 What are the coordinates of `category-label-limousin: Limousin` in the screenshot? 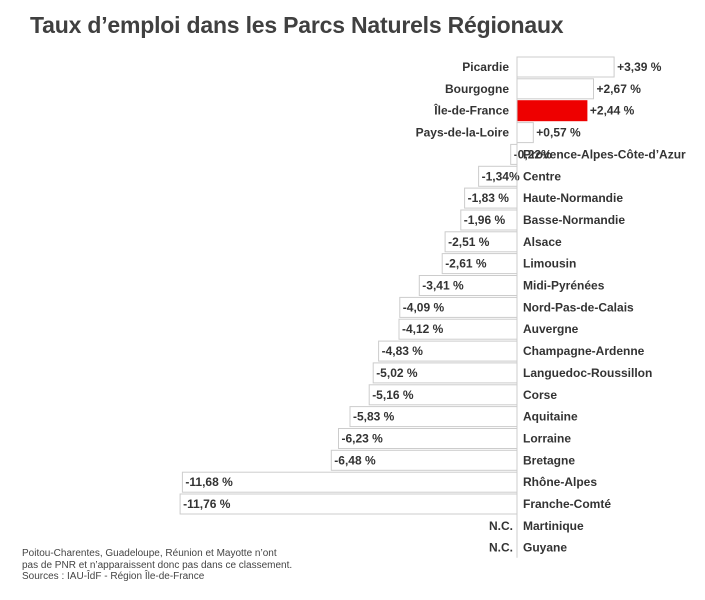 It's located at (549, 264).